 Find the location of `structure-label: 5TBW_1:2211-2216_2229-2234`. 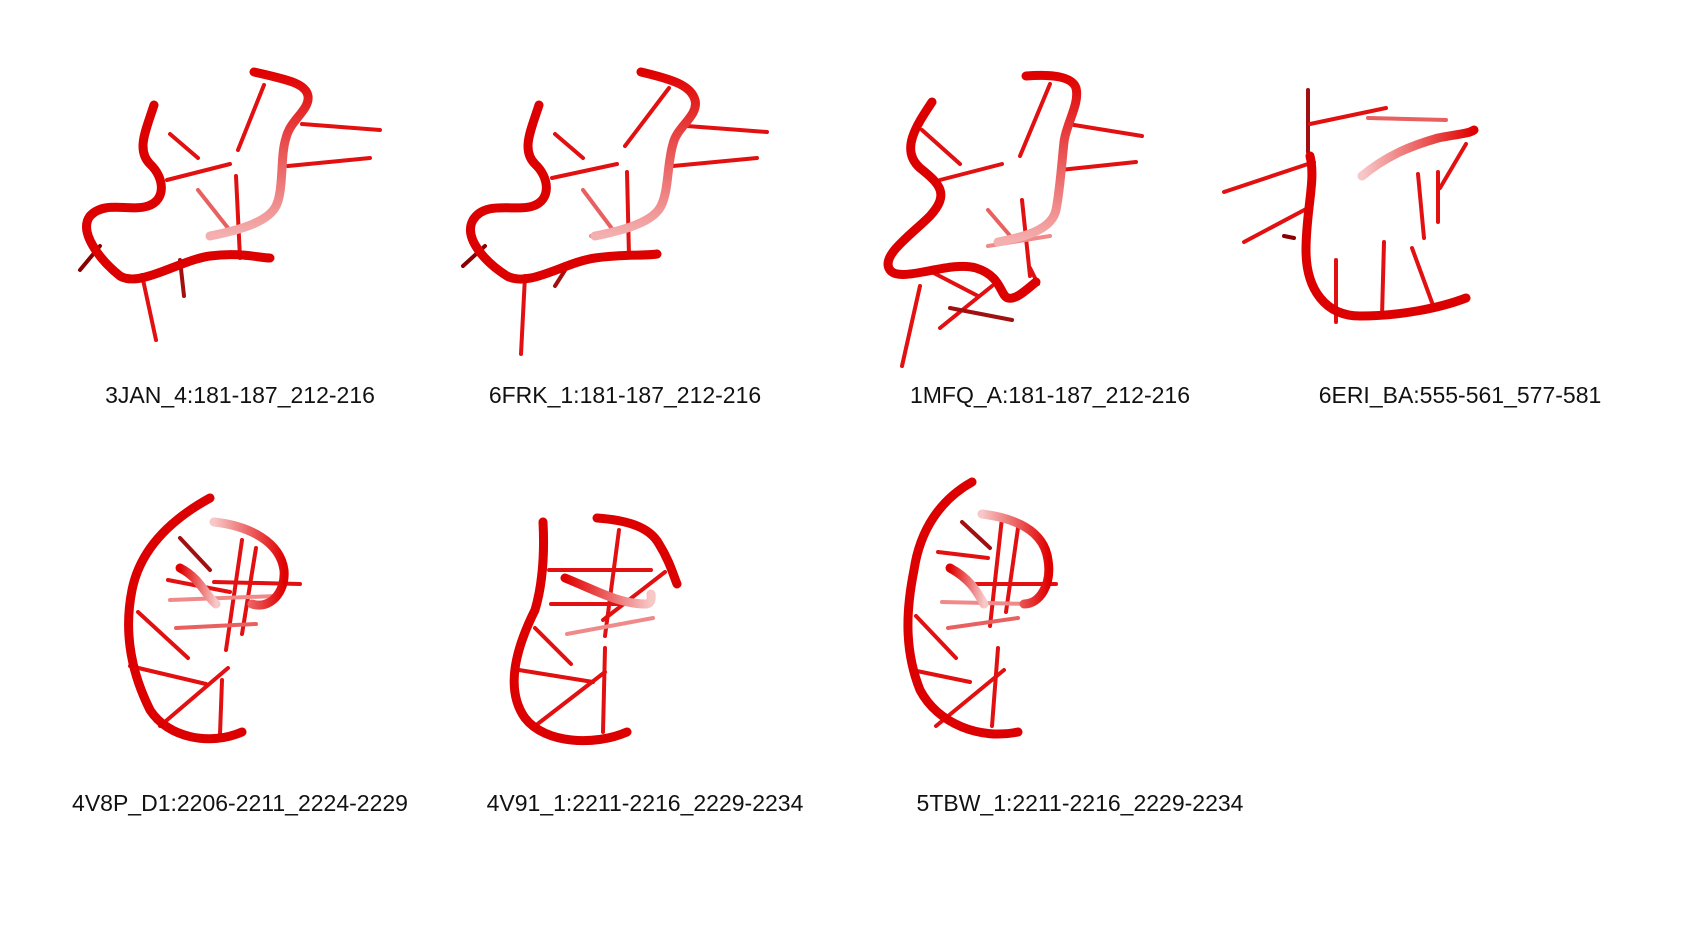

structure-label: 5TBW_1:2211-2216_2229-2234 is located at coordinates (1080, 803).